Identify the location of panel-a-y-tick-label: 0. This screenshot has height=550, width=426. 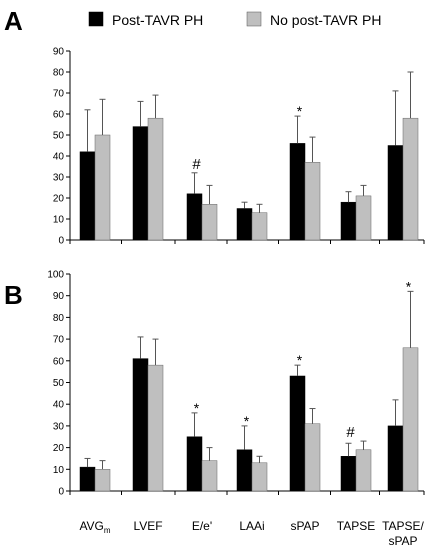
(61, 241).